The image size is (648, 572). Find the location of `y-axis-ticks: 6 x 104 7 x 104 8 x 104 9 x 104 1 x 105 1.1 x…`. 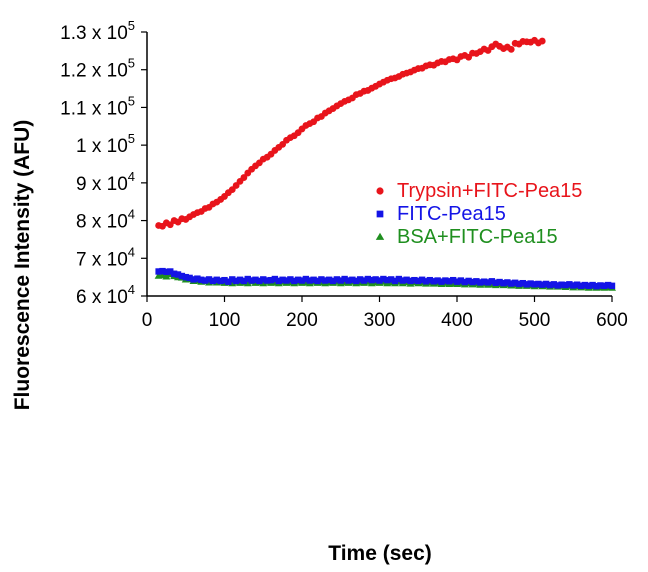

y-axis-ticks: 6 x 104 7 x 104 8 x 104 9 x 104 1 x 105 1.1 x… is located at coordinates (103, 163).